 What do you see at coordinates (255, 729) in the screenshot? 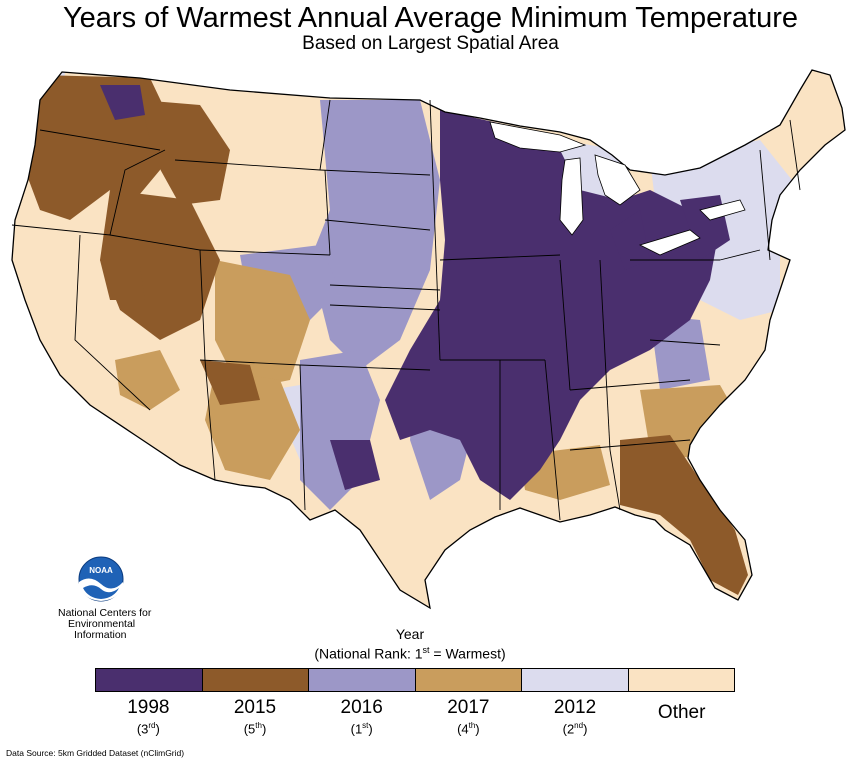
I see `legend-rank: (5th)` at bounding box center [255, 729].